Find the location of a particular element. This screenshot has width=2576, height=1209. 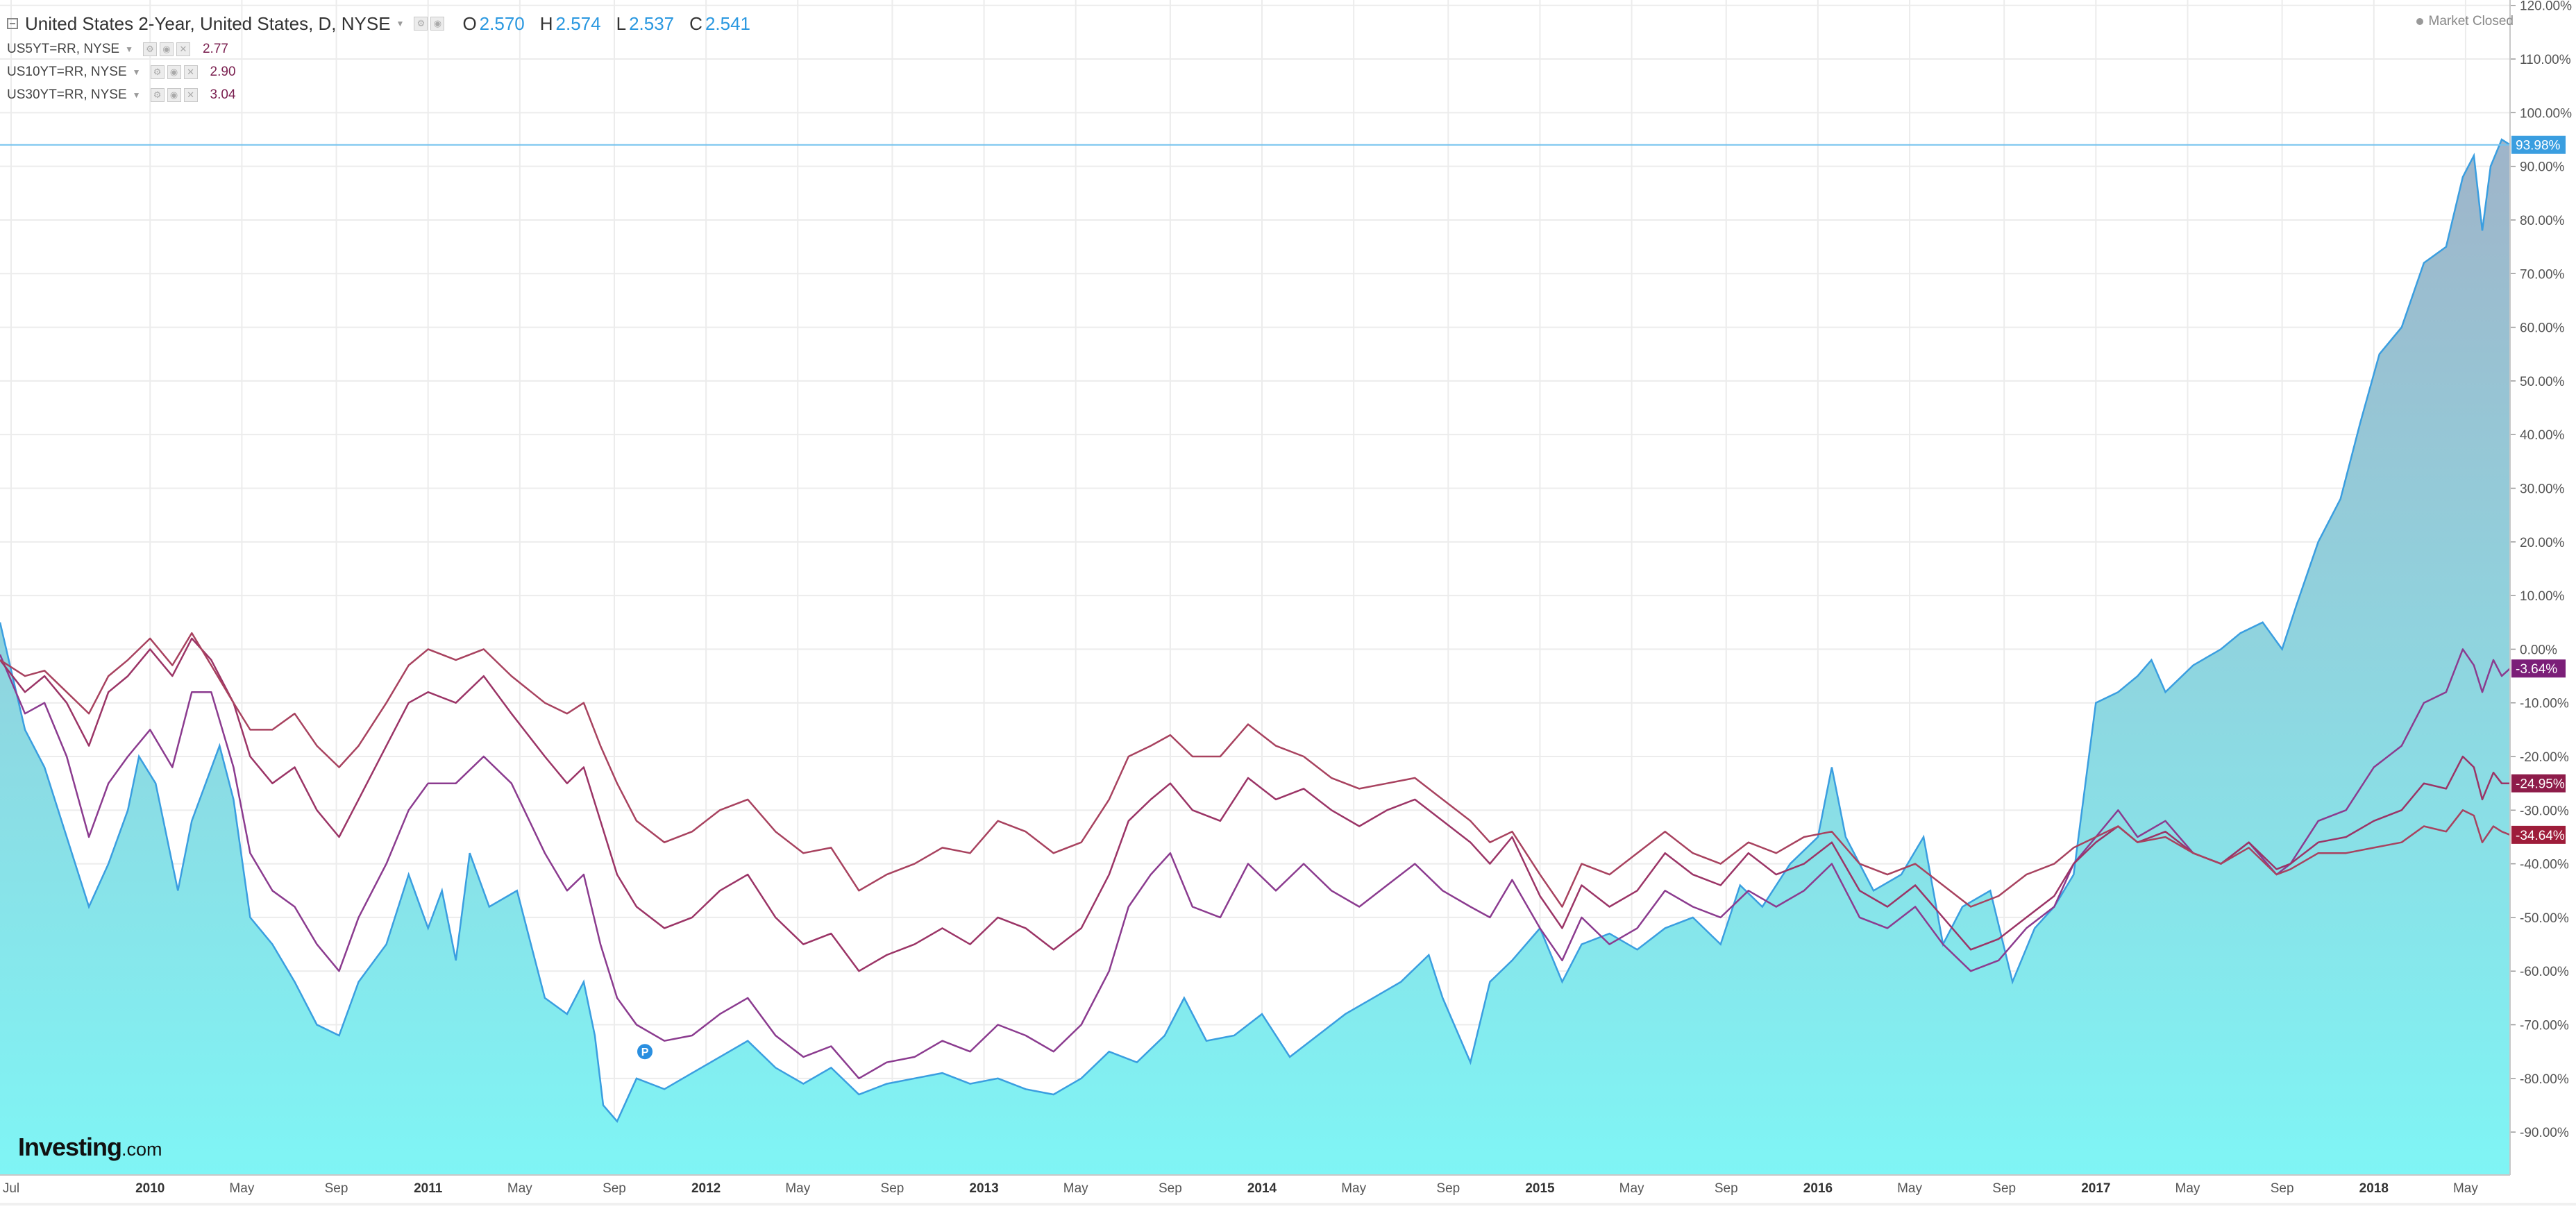

price-label-10y-text: -24.95% is located at coordinates (2540, 785).